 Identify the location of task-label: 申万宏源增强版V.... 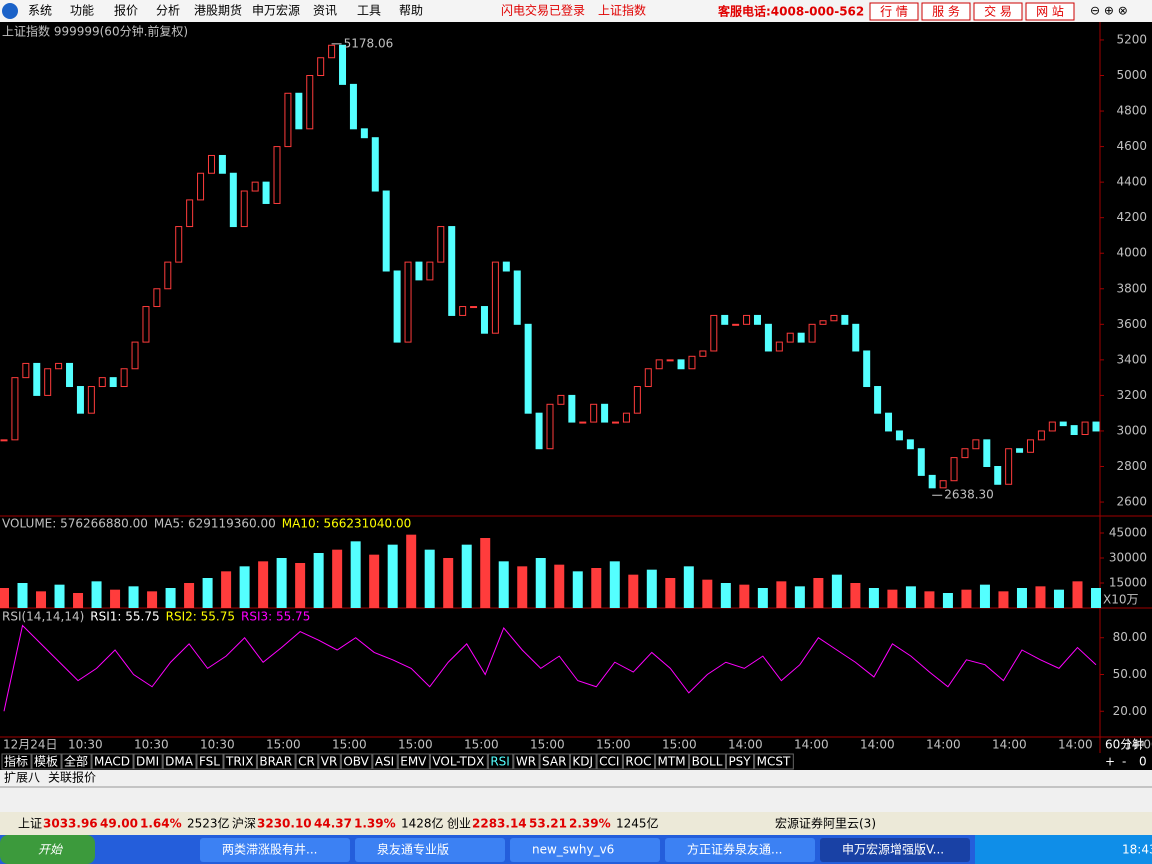
(893, 849).